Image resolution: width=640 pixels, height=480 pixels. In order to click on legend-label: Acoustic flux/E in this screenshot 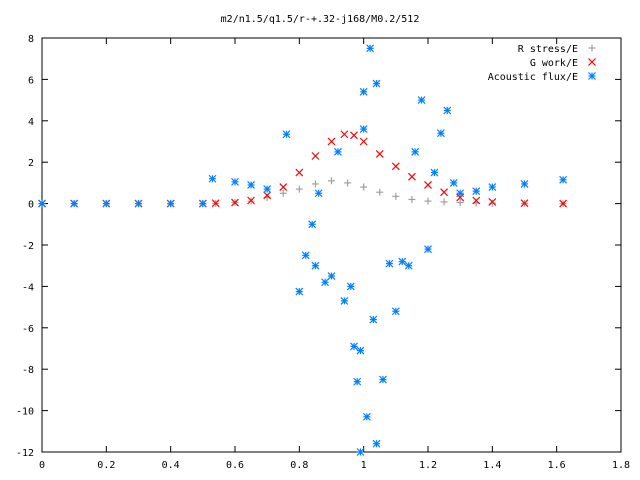, I will do `click(533, 77)`.